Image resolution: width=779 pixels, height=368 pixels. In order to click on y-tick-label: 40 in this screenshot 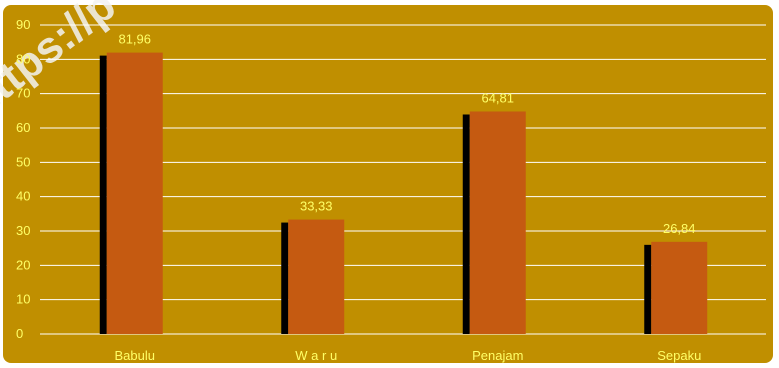, I will do `click(23, 196)`.